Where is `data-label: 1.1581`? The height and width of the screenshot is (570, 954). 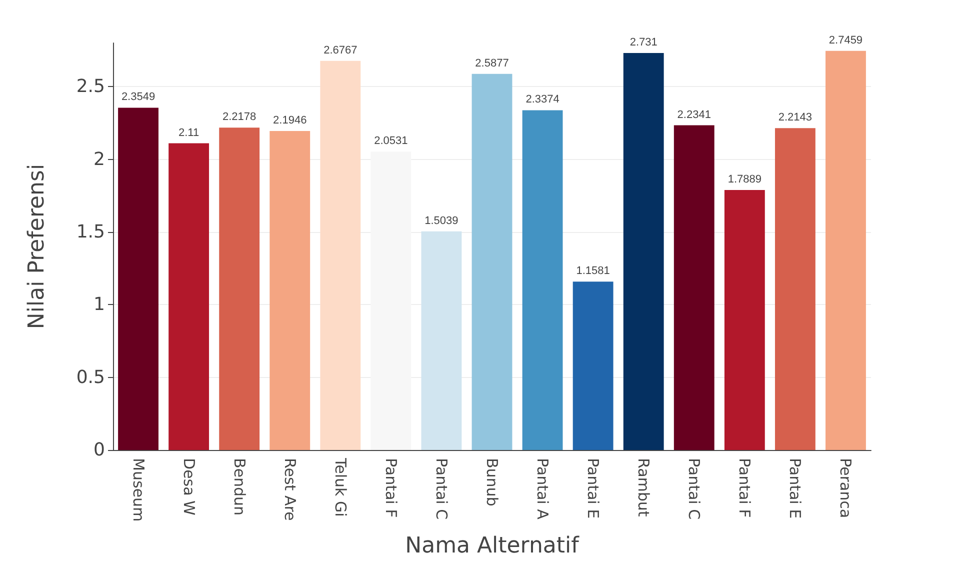 data-label: 1.1581 is located at coordinates (593, 271).